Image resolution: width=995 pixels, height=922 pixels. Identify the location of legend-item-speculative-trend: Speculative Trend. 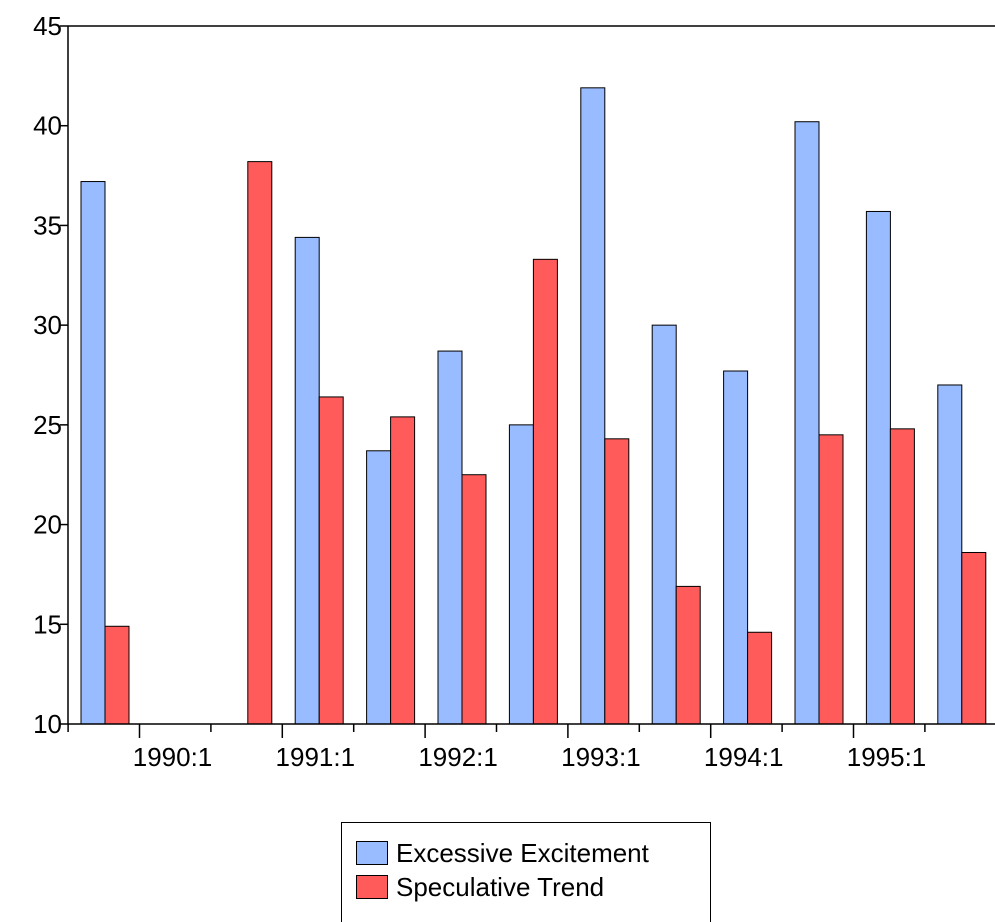
(480, 887).